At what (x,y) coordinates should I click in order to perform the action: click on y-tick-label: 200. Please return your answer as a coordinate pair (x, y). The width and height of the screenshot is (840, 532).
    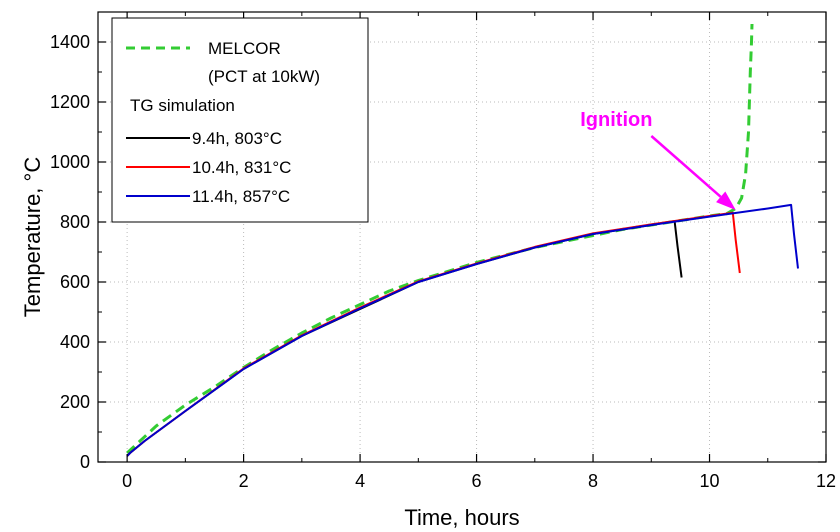
    Looking at the image, I should click on (75, 402).